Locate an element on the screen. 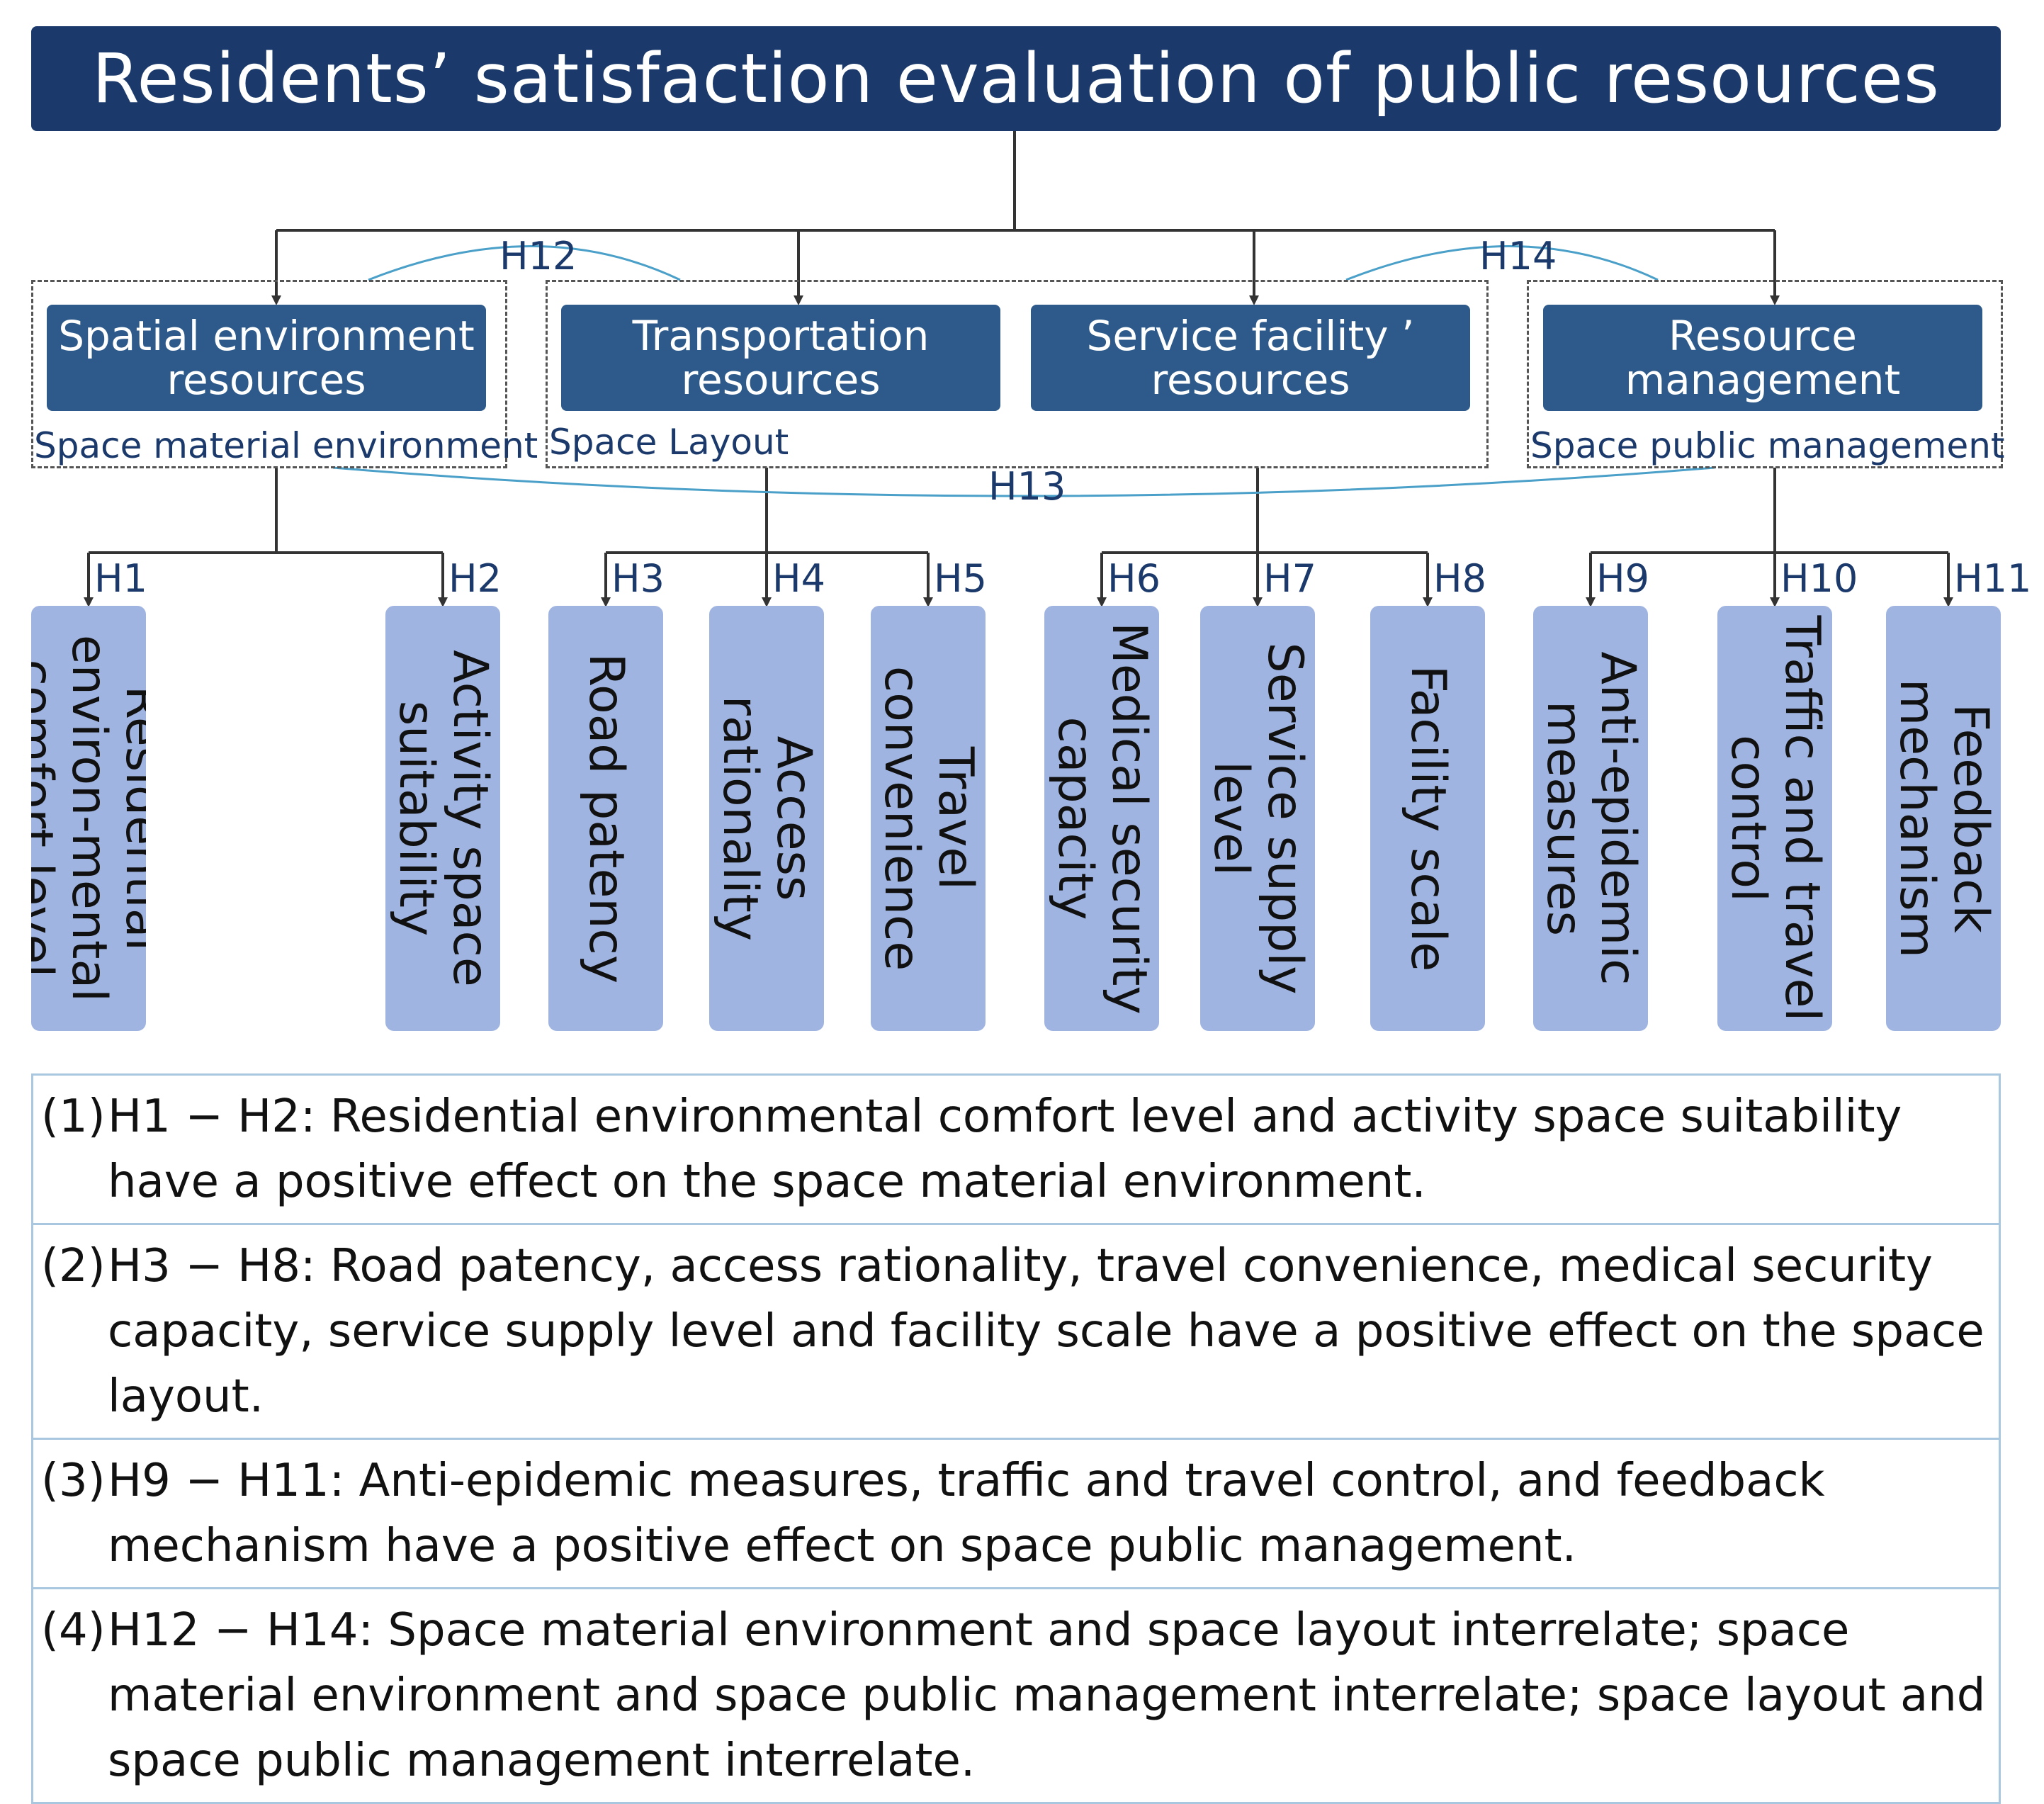 Image resolution: width=2044 pixels, height=1804 pixels. hypothesis-label-h4: H4 is located at coordinates (798, 579).